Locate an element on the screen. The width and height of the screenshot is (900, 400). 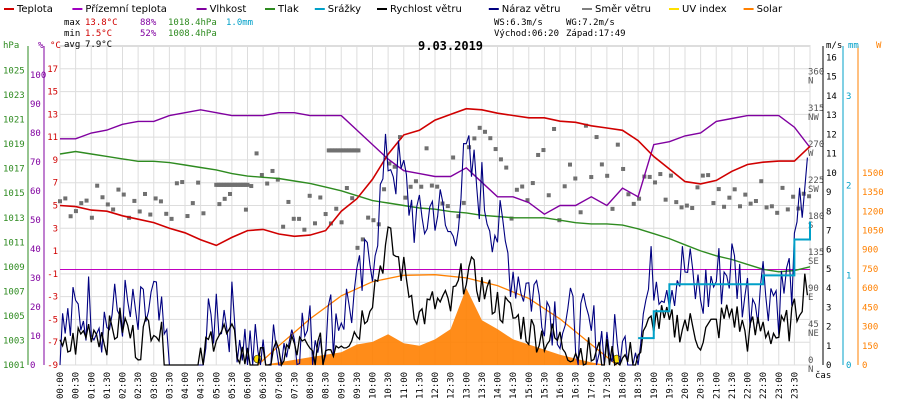
wind-tick-label: 2 is located at coordinates (828, 328).